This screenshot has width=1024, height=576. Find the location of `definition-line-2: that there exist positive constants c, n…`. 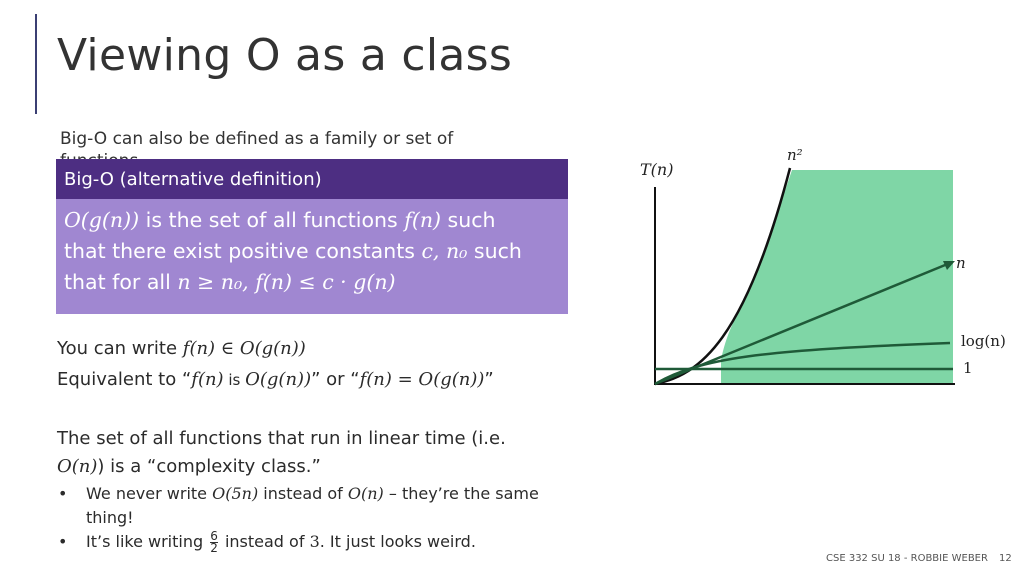

definition-line-2: that there exist positive constants c, n… is located at coordinates (312, 251).